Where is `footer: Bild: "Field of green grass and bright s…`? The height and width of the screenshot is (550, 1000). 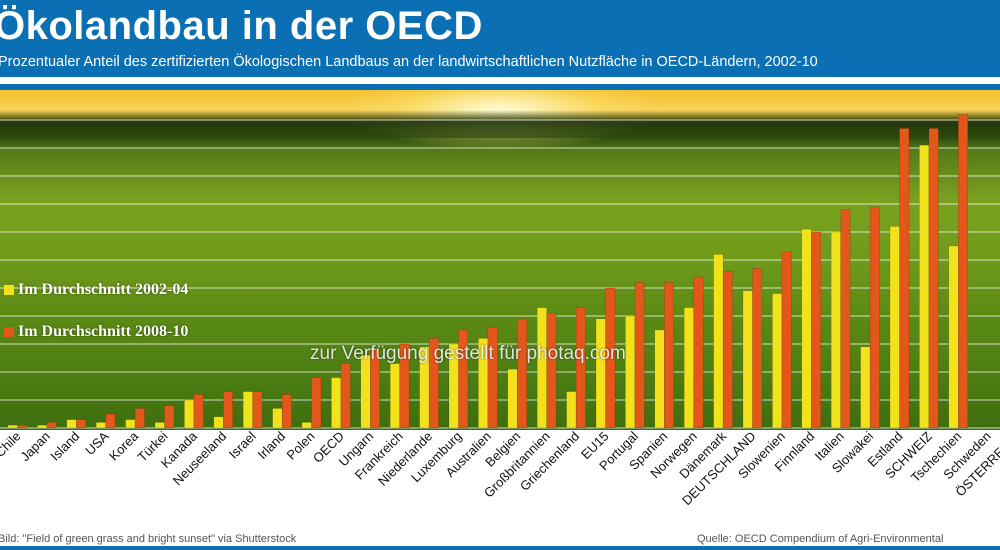 footer: Bild: "Field of green grass and bright s… is located at coordinates (500, 540).